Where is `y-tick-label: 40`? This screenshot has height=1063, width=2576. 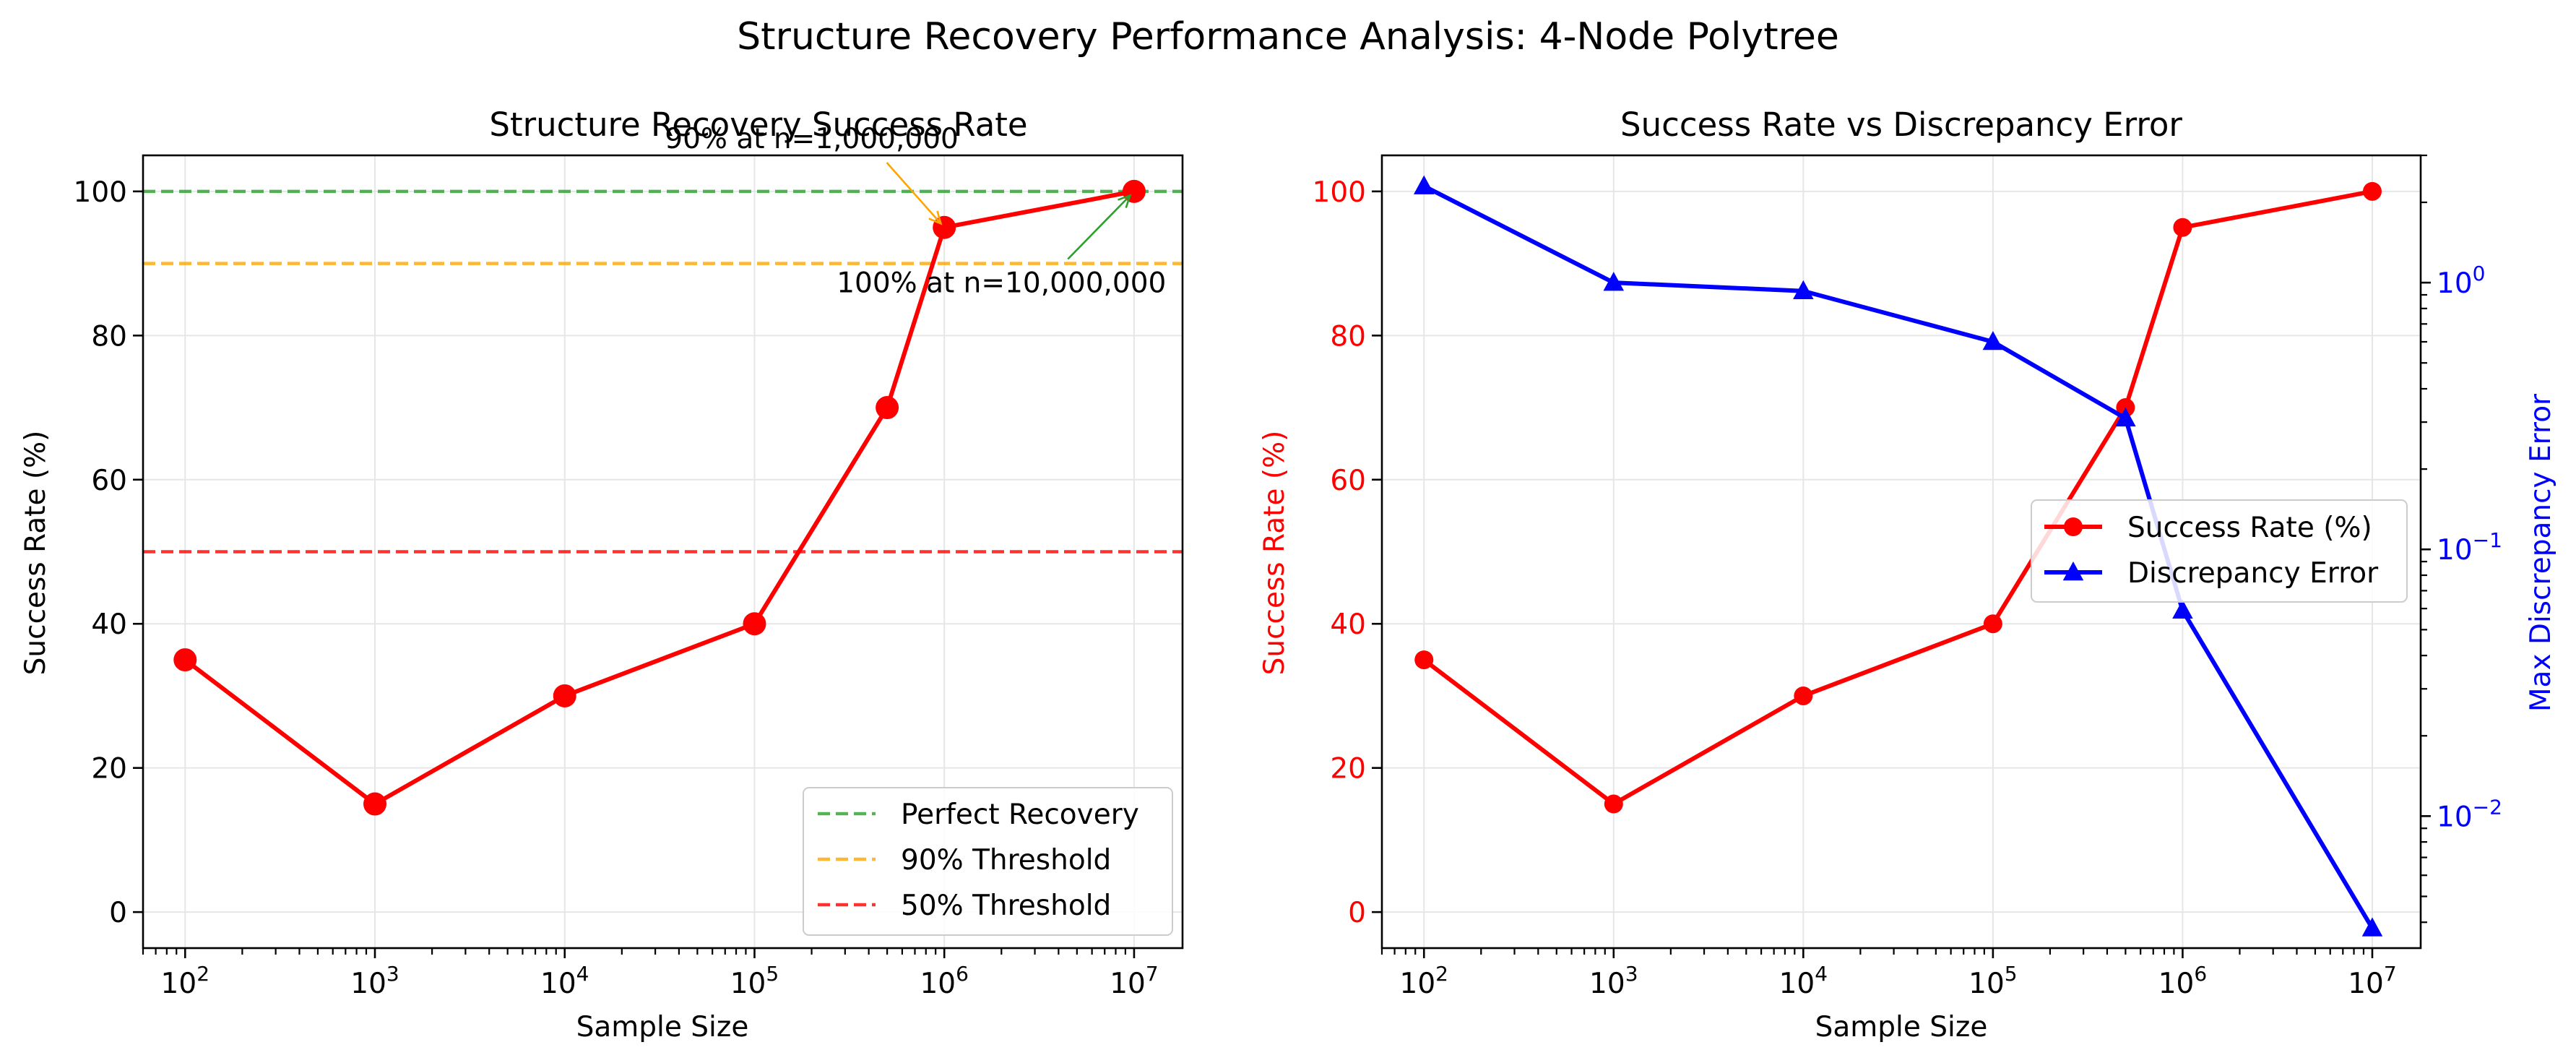 y-tick-label: 40 is located at coordinates (109, 624).